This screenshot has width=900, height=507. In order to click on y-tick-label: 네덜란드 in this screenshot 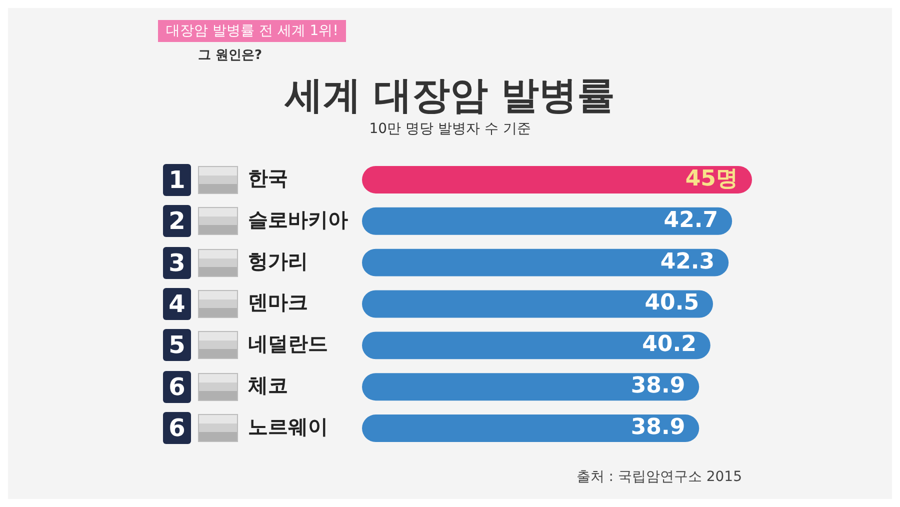, I will do `click(288, 344)`.